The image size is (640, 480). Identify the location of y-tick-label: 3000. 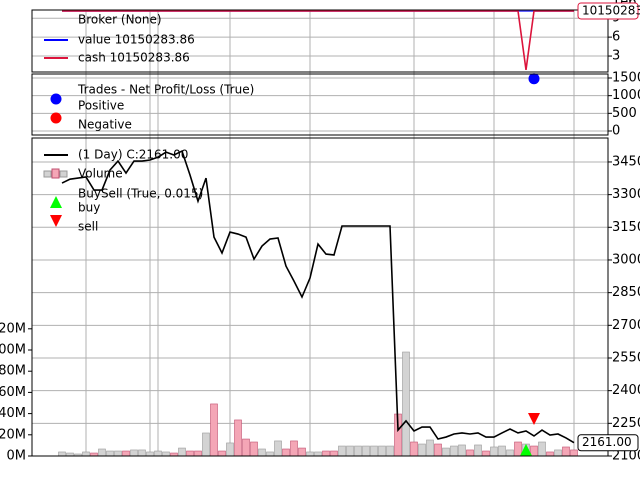
(626, 259).